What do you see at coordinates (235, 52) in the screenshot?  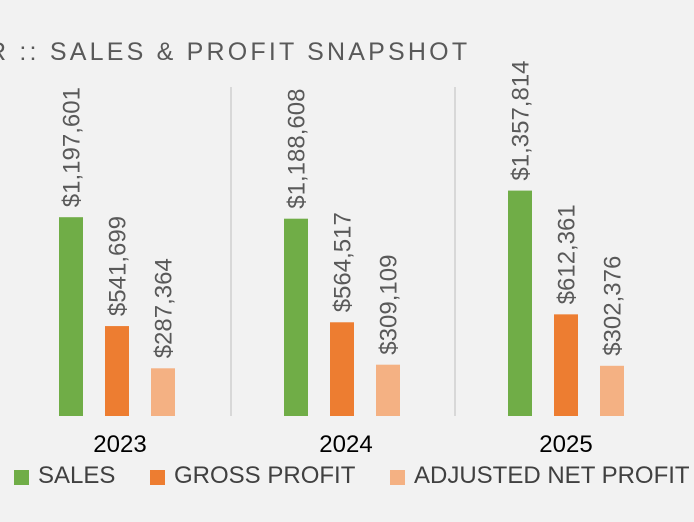 I see `chart-title: R :: SALES & PROFIT SNAPSHOT` at bounding box center [235, 52].